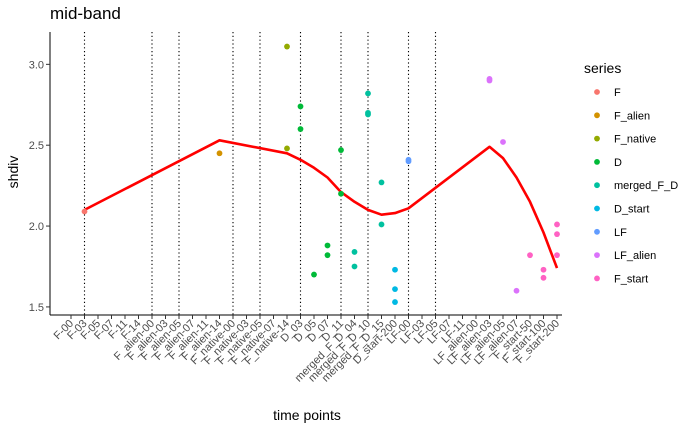 The height and width of the screenshot is (432, 700). What do you see at coordinates (307, 415) in the screenshot?
I see `x-axis-title: time points` at bounding box center [307, 415].